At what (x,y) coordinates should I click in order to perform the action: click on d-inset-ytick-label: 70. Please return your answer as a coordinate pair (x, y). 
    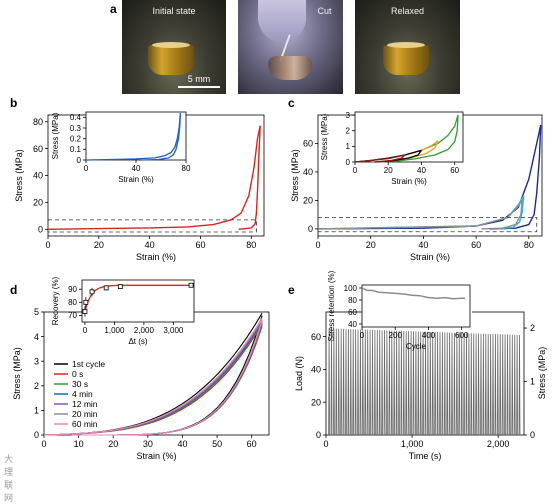
    Looking at the image, I should click on (72, 315).